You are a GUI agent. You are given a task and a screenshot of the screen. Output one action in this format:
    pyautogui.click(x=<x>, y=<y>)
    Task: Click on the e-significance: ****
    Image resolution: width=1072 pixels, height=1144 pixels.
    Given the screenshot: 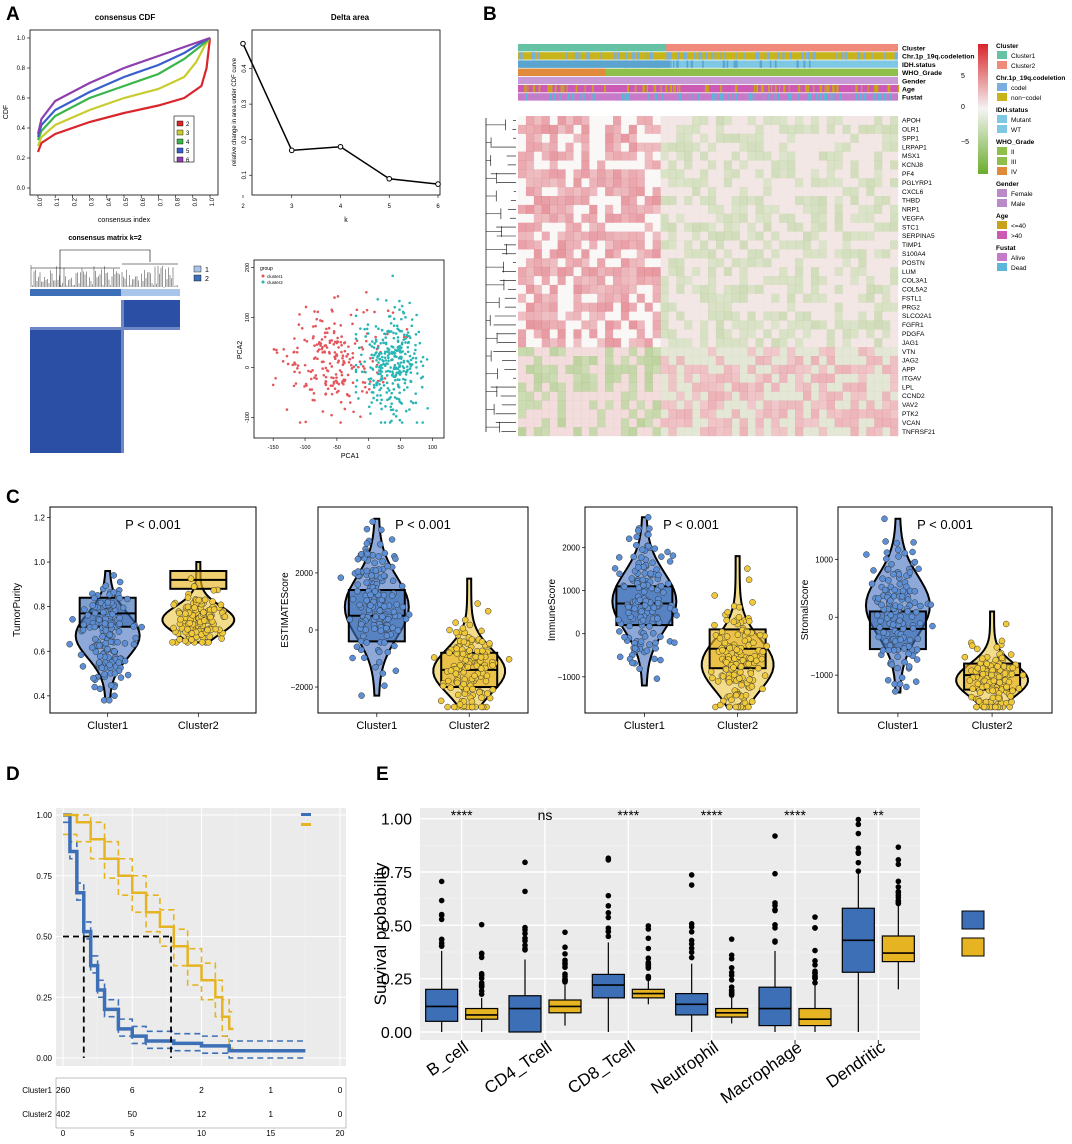 What is the action you would take?
    pyautogui.click(x=712, y=815)
    